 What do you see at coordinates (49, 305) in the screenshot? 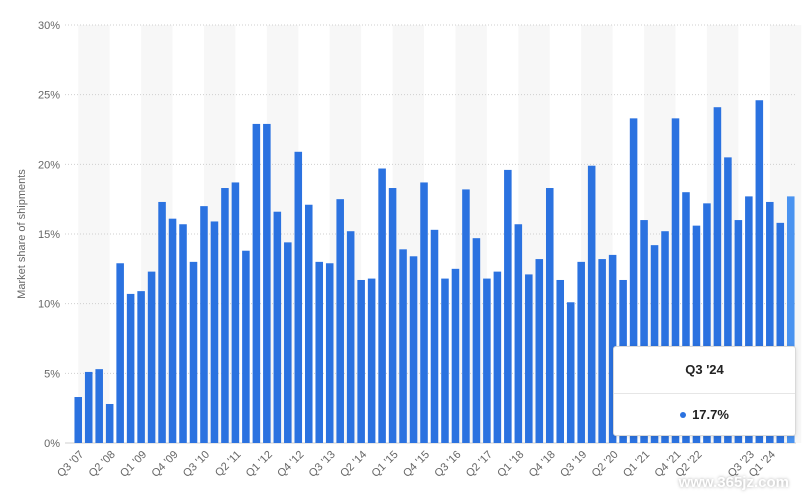
I see `y-tick-label: 10%` at bounding box center [49, 305].